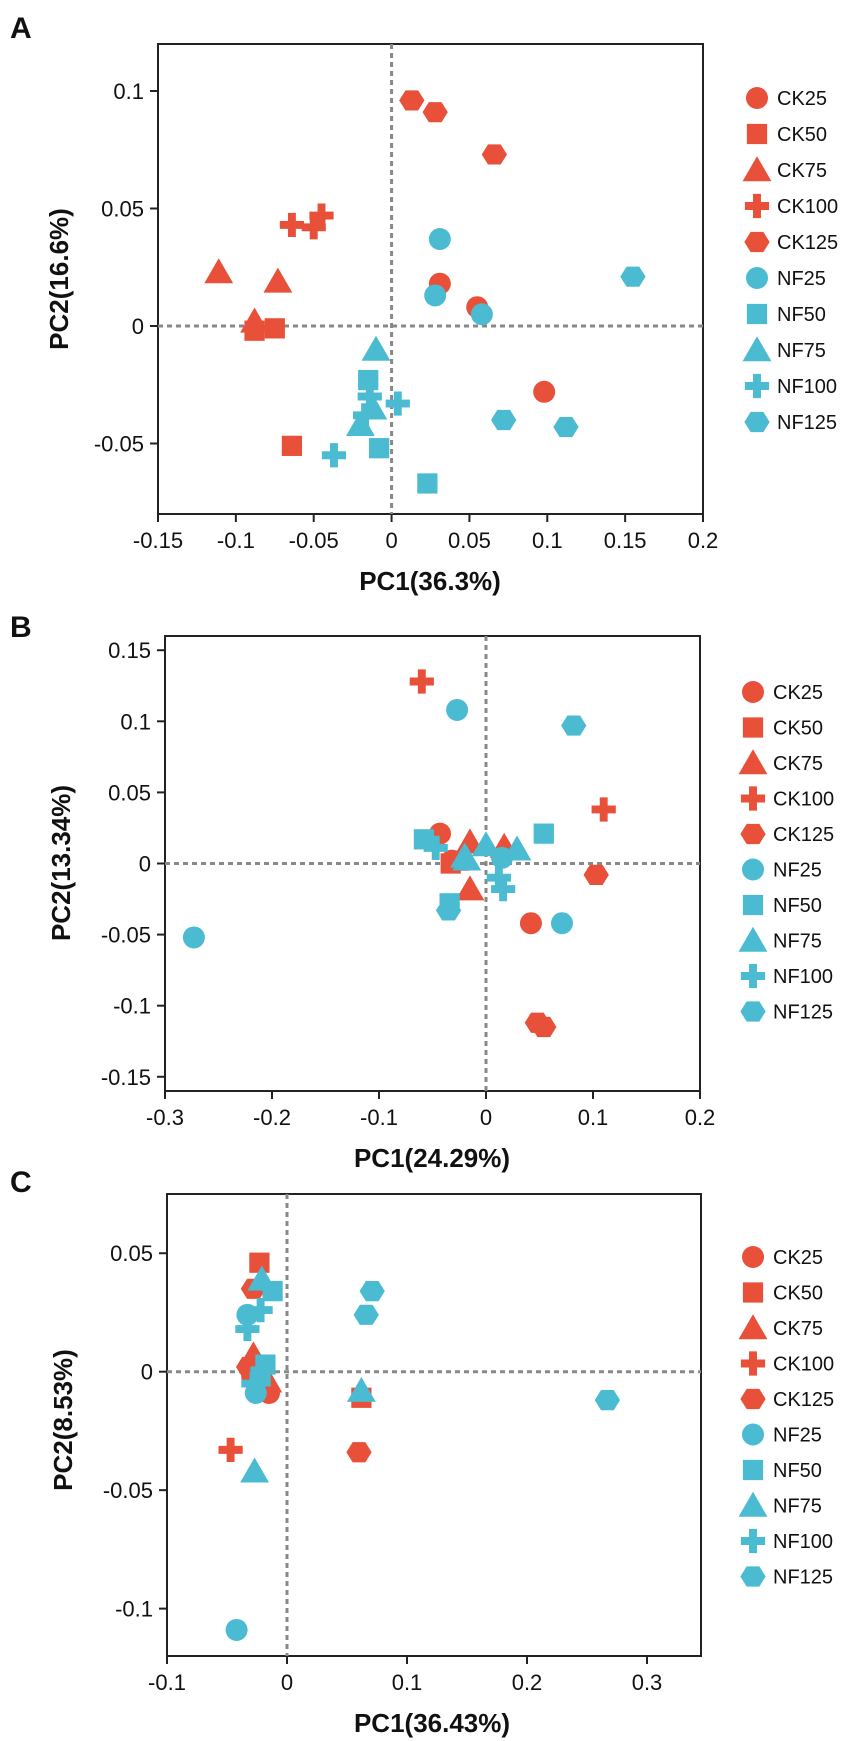 The height and width of the screenshot is (1741, 851). Describe the element at coordinates (469, 540) in the screenshot. I see `x-tick-label: 0.05` at that location.